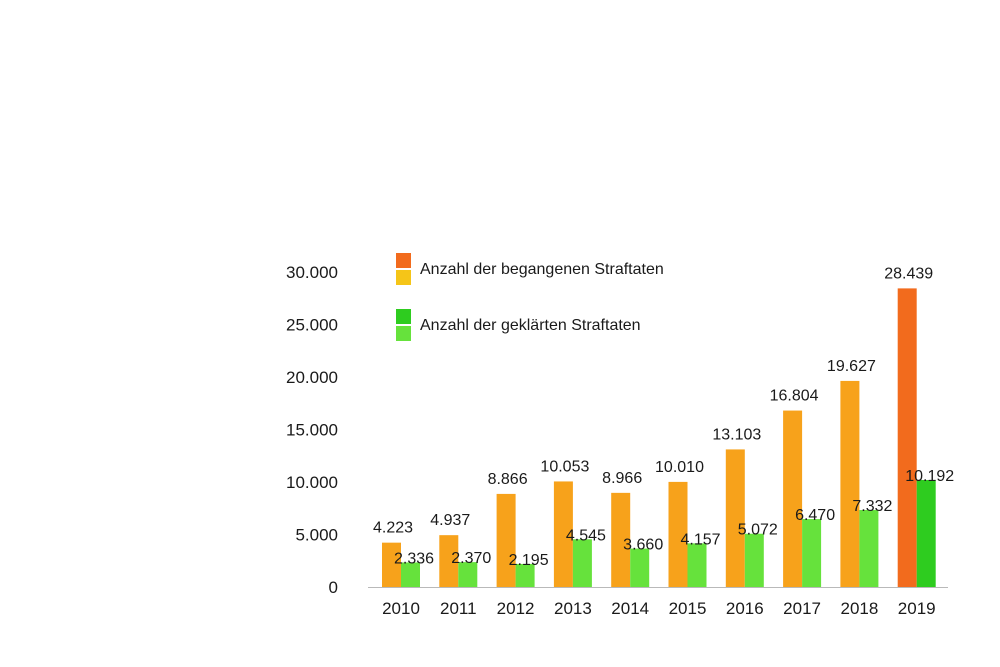 This screenshot has height=667, width=1000. I want to click on data-label-begangene-2013: 10.053, so click(564, 466).